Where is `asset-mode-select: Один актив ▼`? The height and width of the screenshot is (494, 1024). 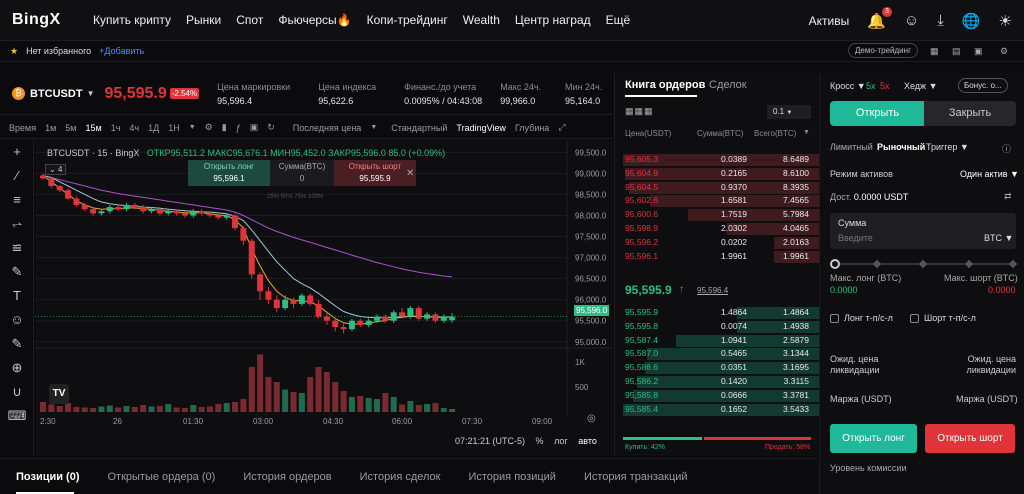
asset-mode-select: Один актив ▼ is located at coordinates (989, 174).